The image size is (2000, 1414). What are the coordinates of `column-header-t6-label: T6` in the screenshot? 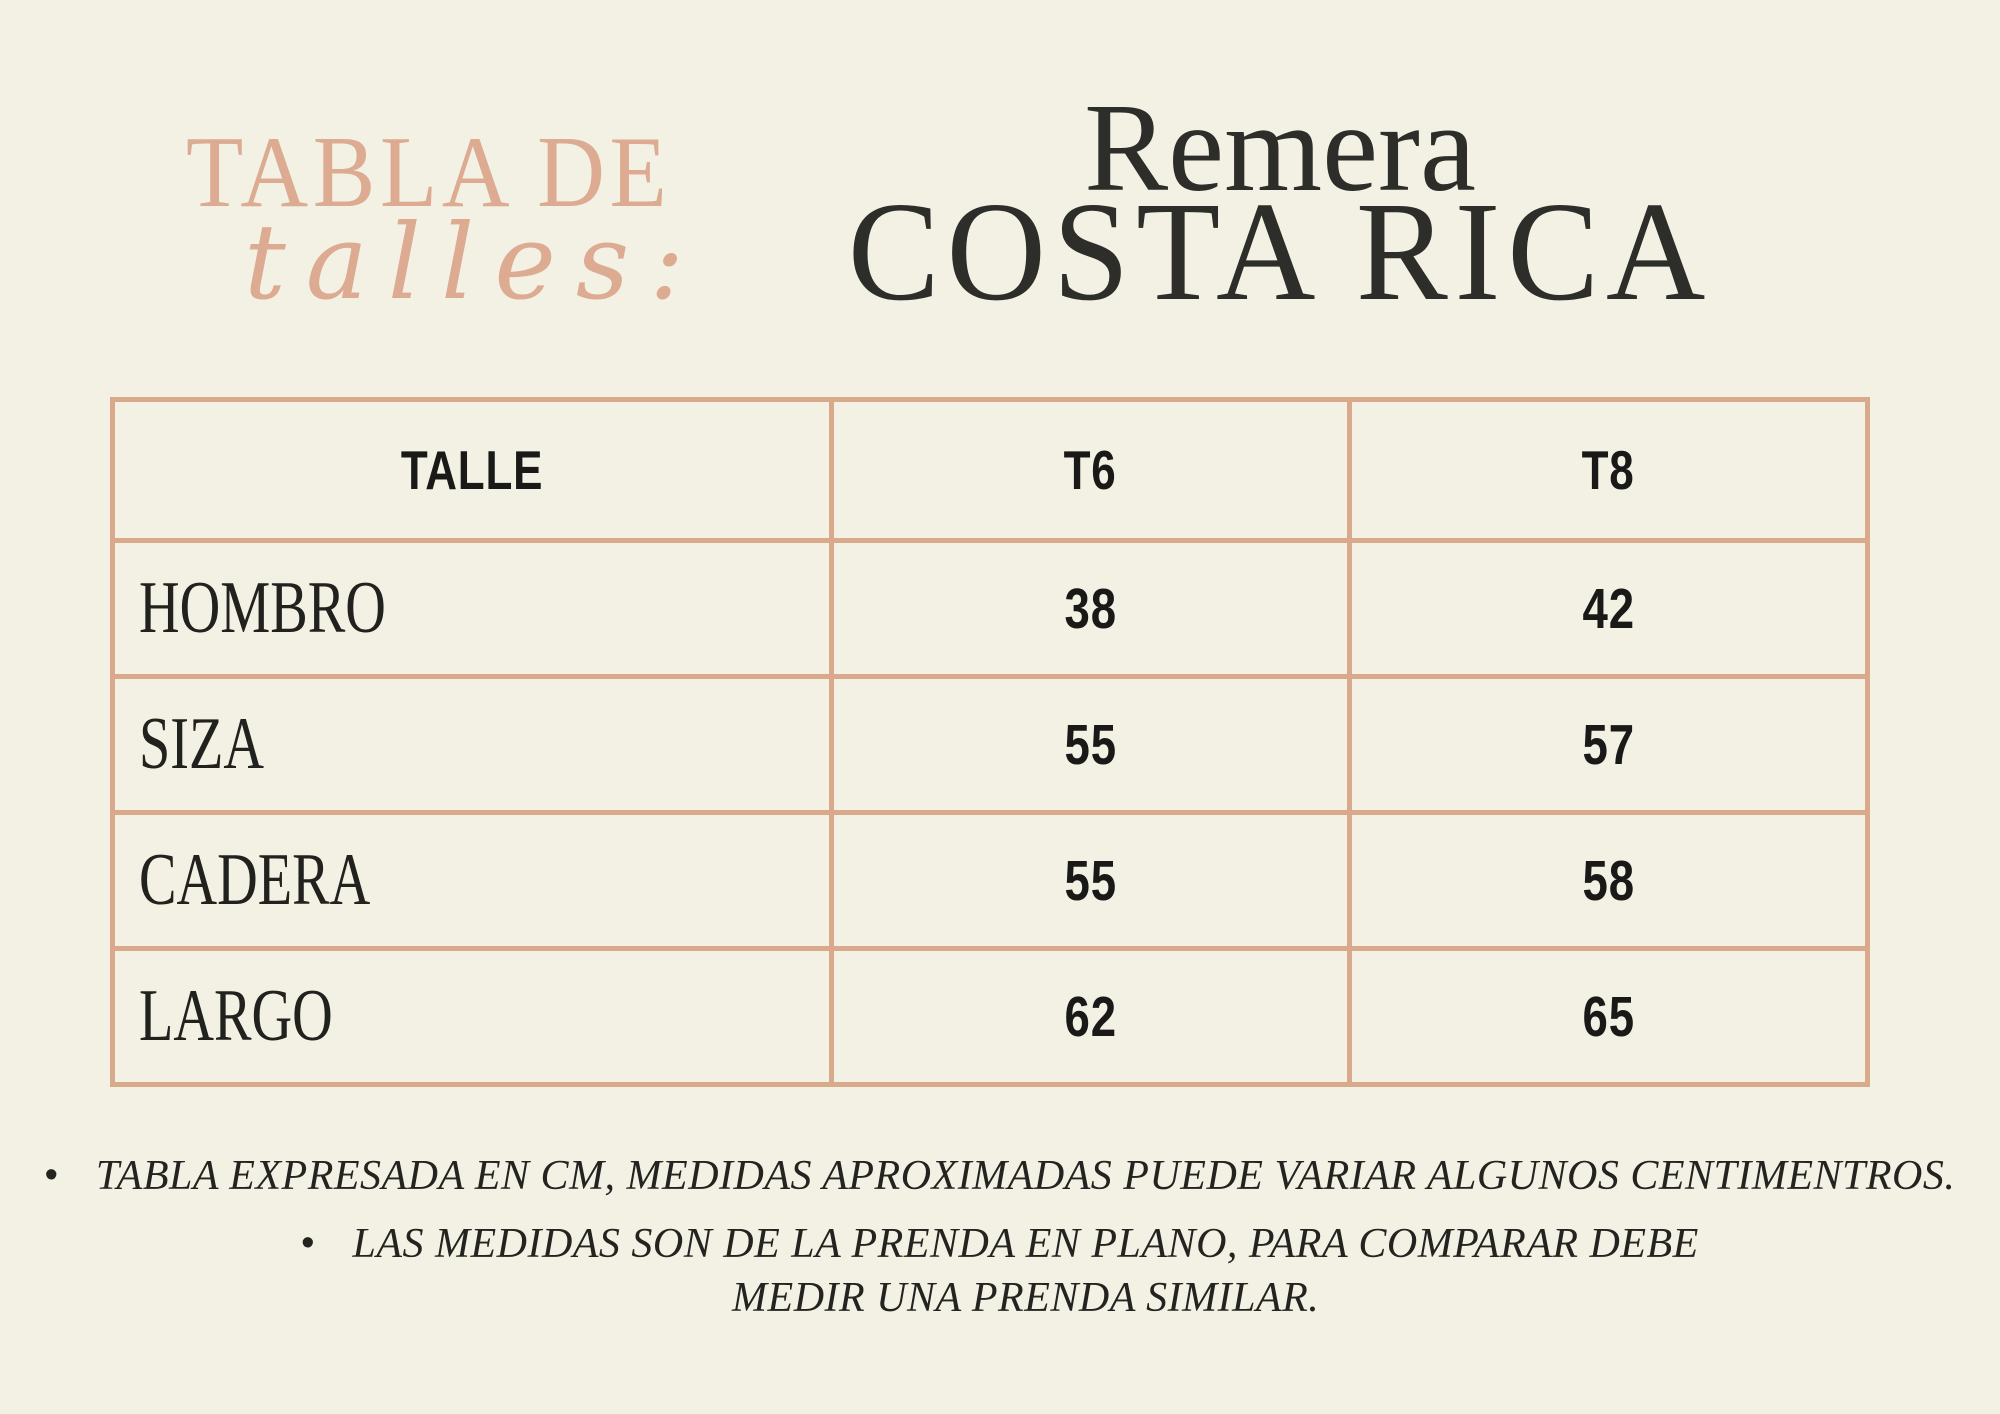 It's located at (1090, 470).